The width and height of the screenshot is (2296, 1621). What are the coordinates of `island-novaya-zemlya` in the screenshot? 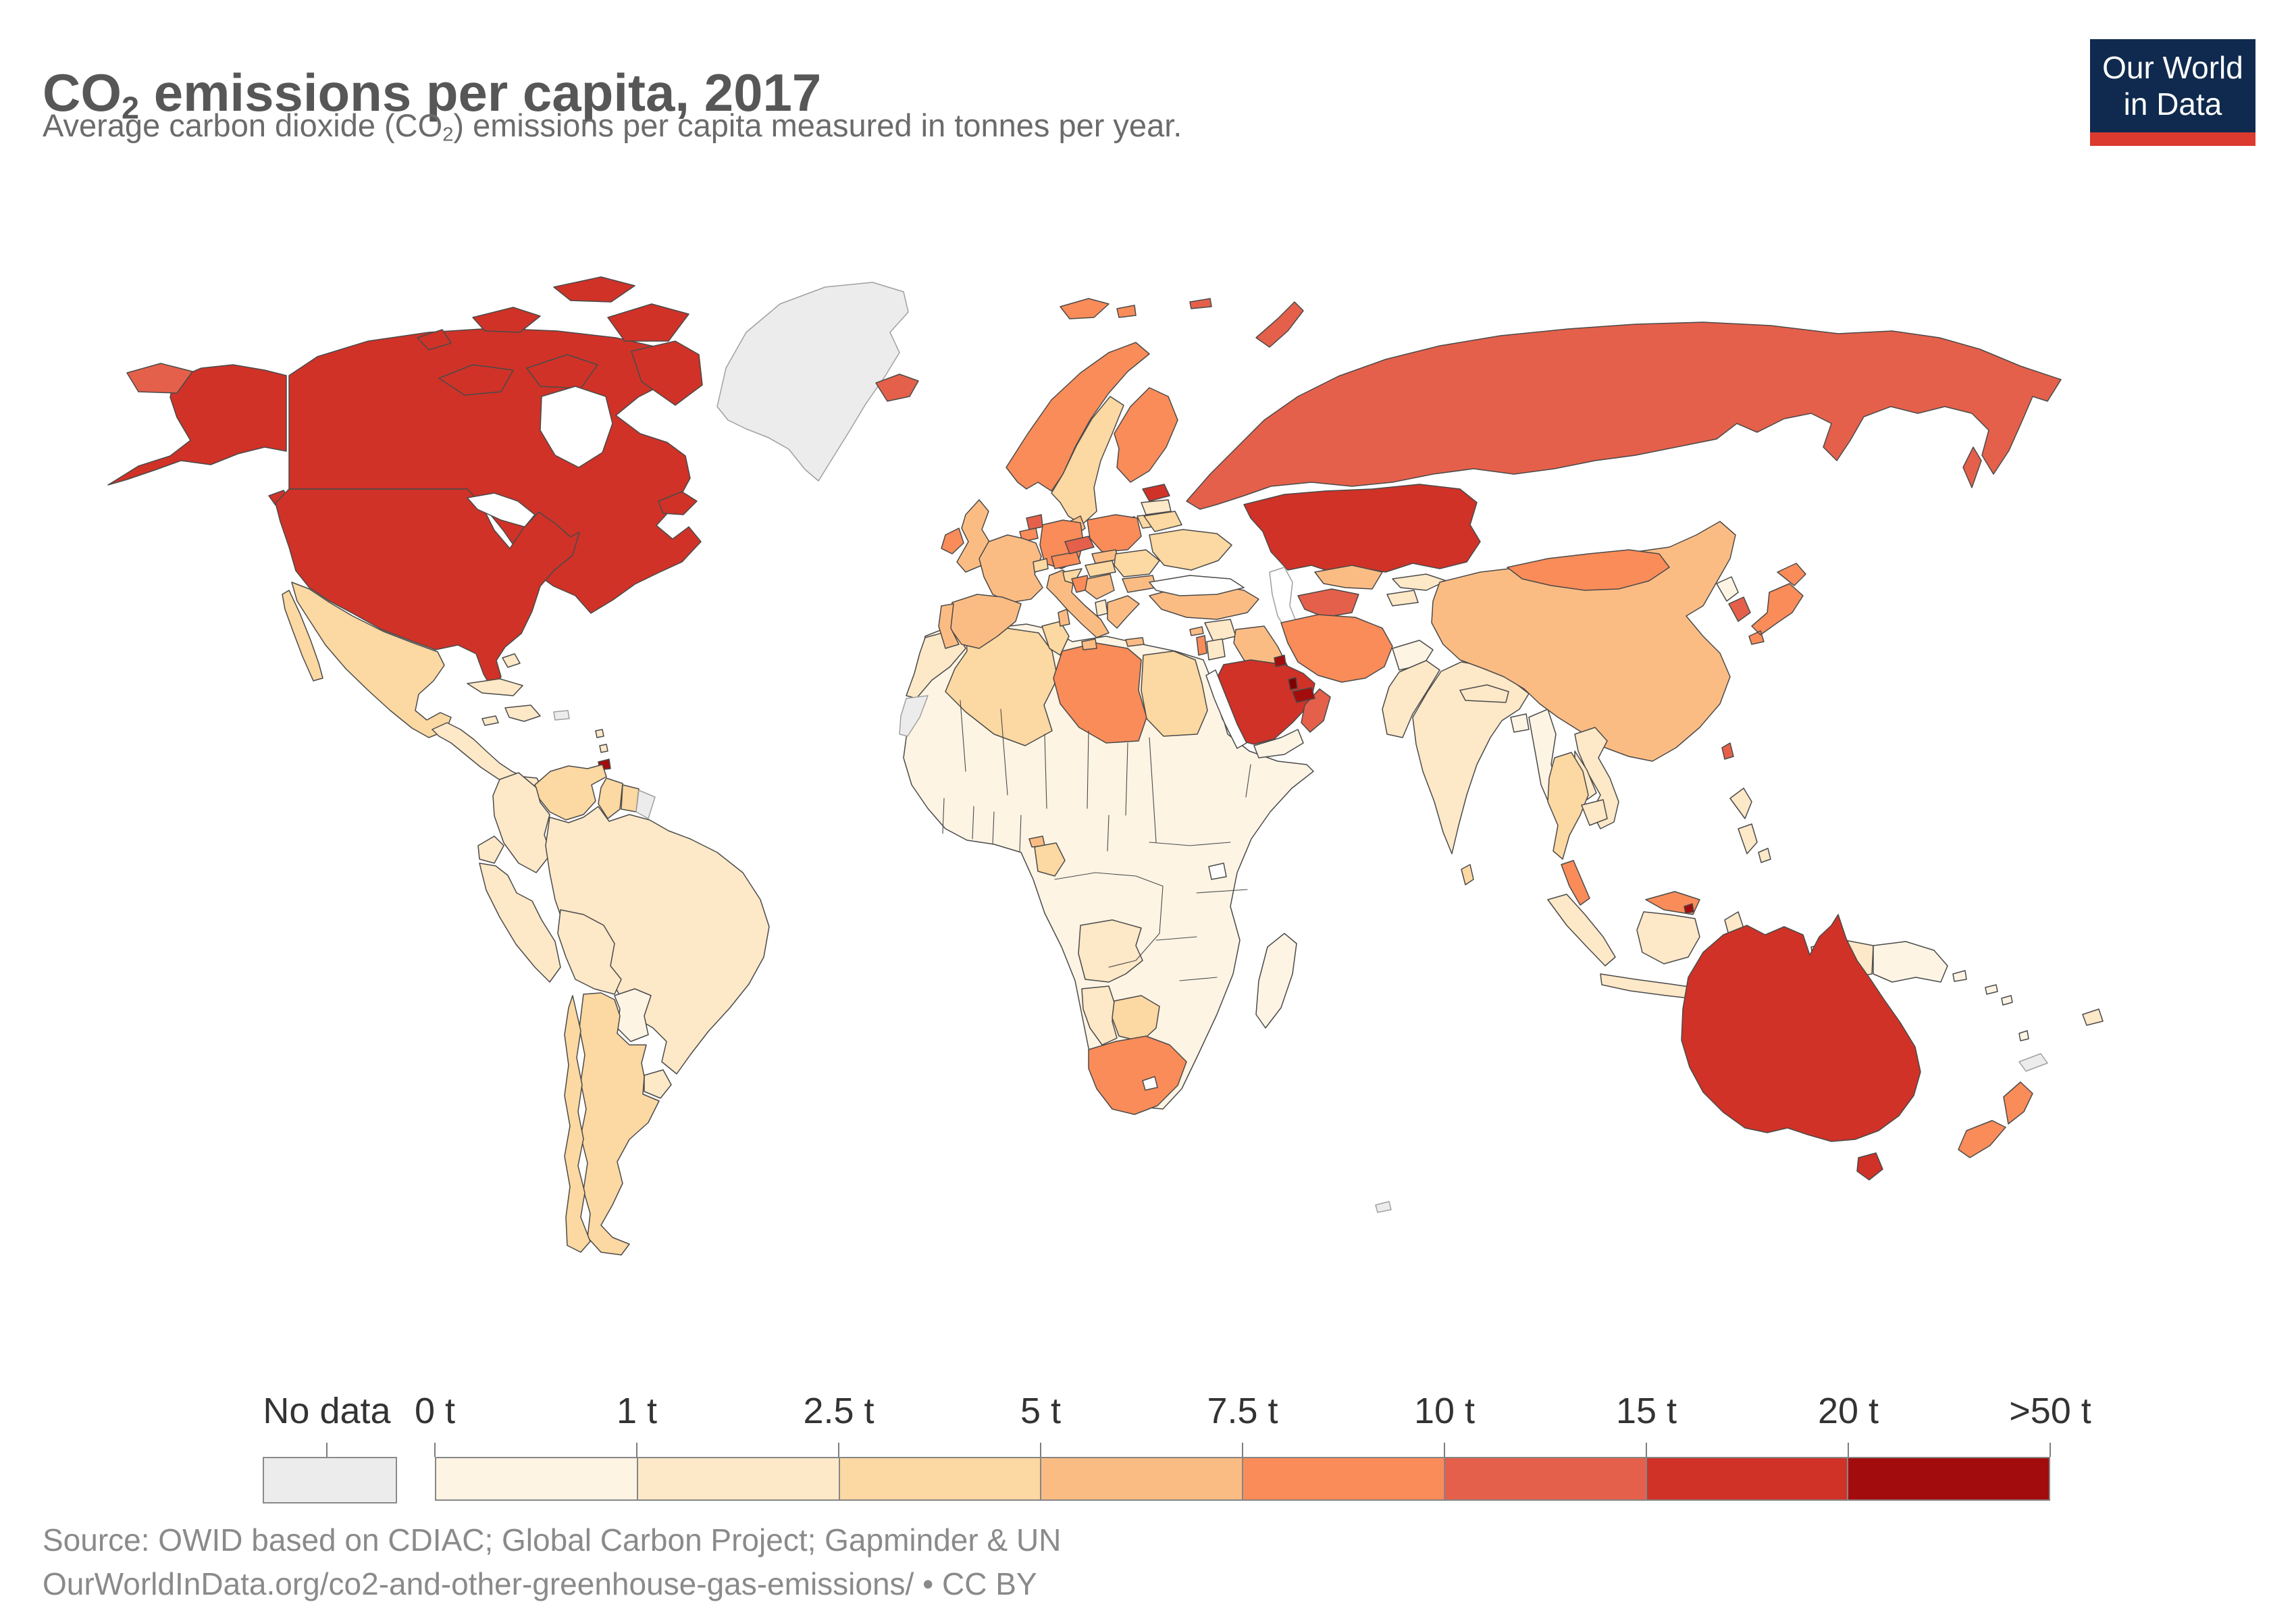 It's located at (1279, 324).